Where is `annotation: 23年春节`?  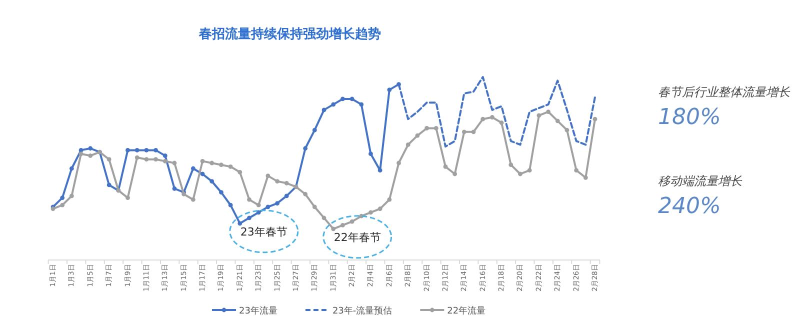
annotation: 23年春节 is located at coordinates (264, 231).